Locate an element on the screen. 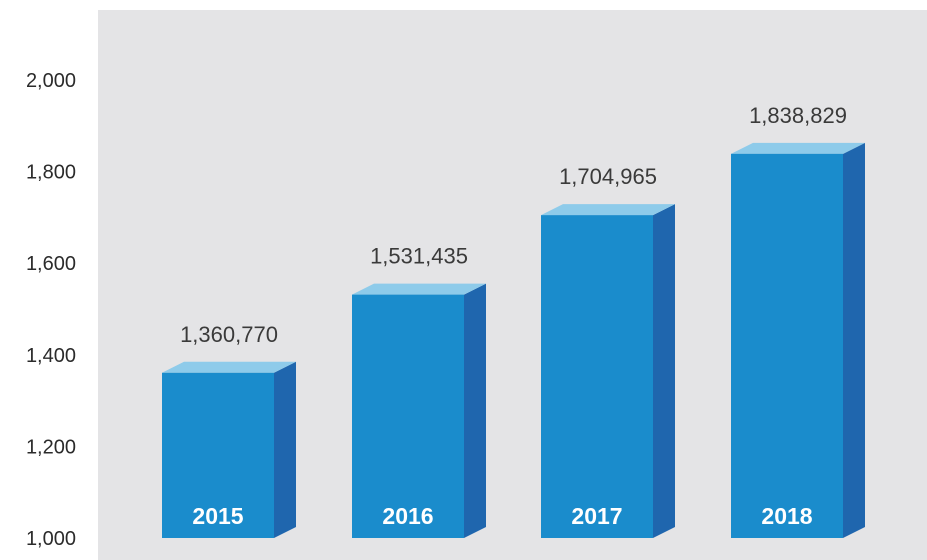 The height and width of the screenshot is (560, 927). bar-value-label: 1,531,435 is located at coordinates (419, 256).